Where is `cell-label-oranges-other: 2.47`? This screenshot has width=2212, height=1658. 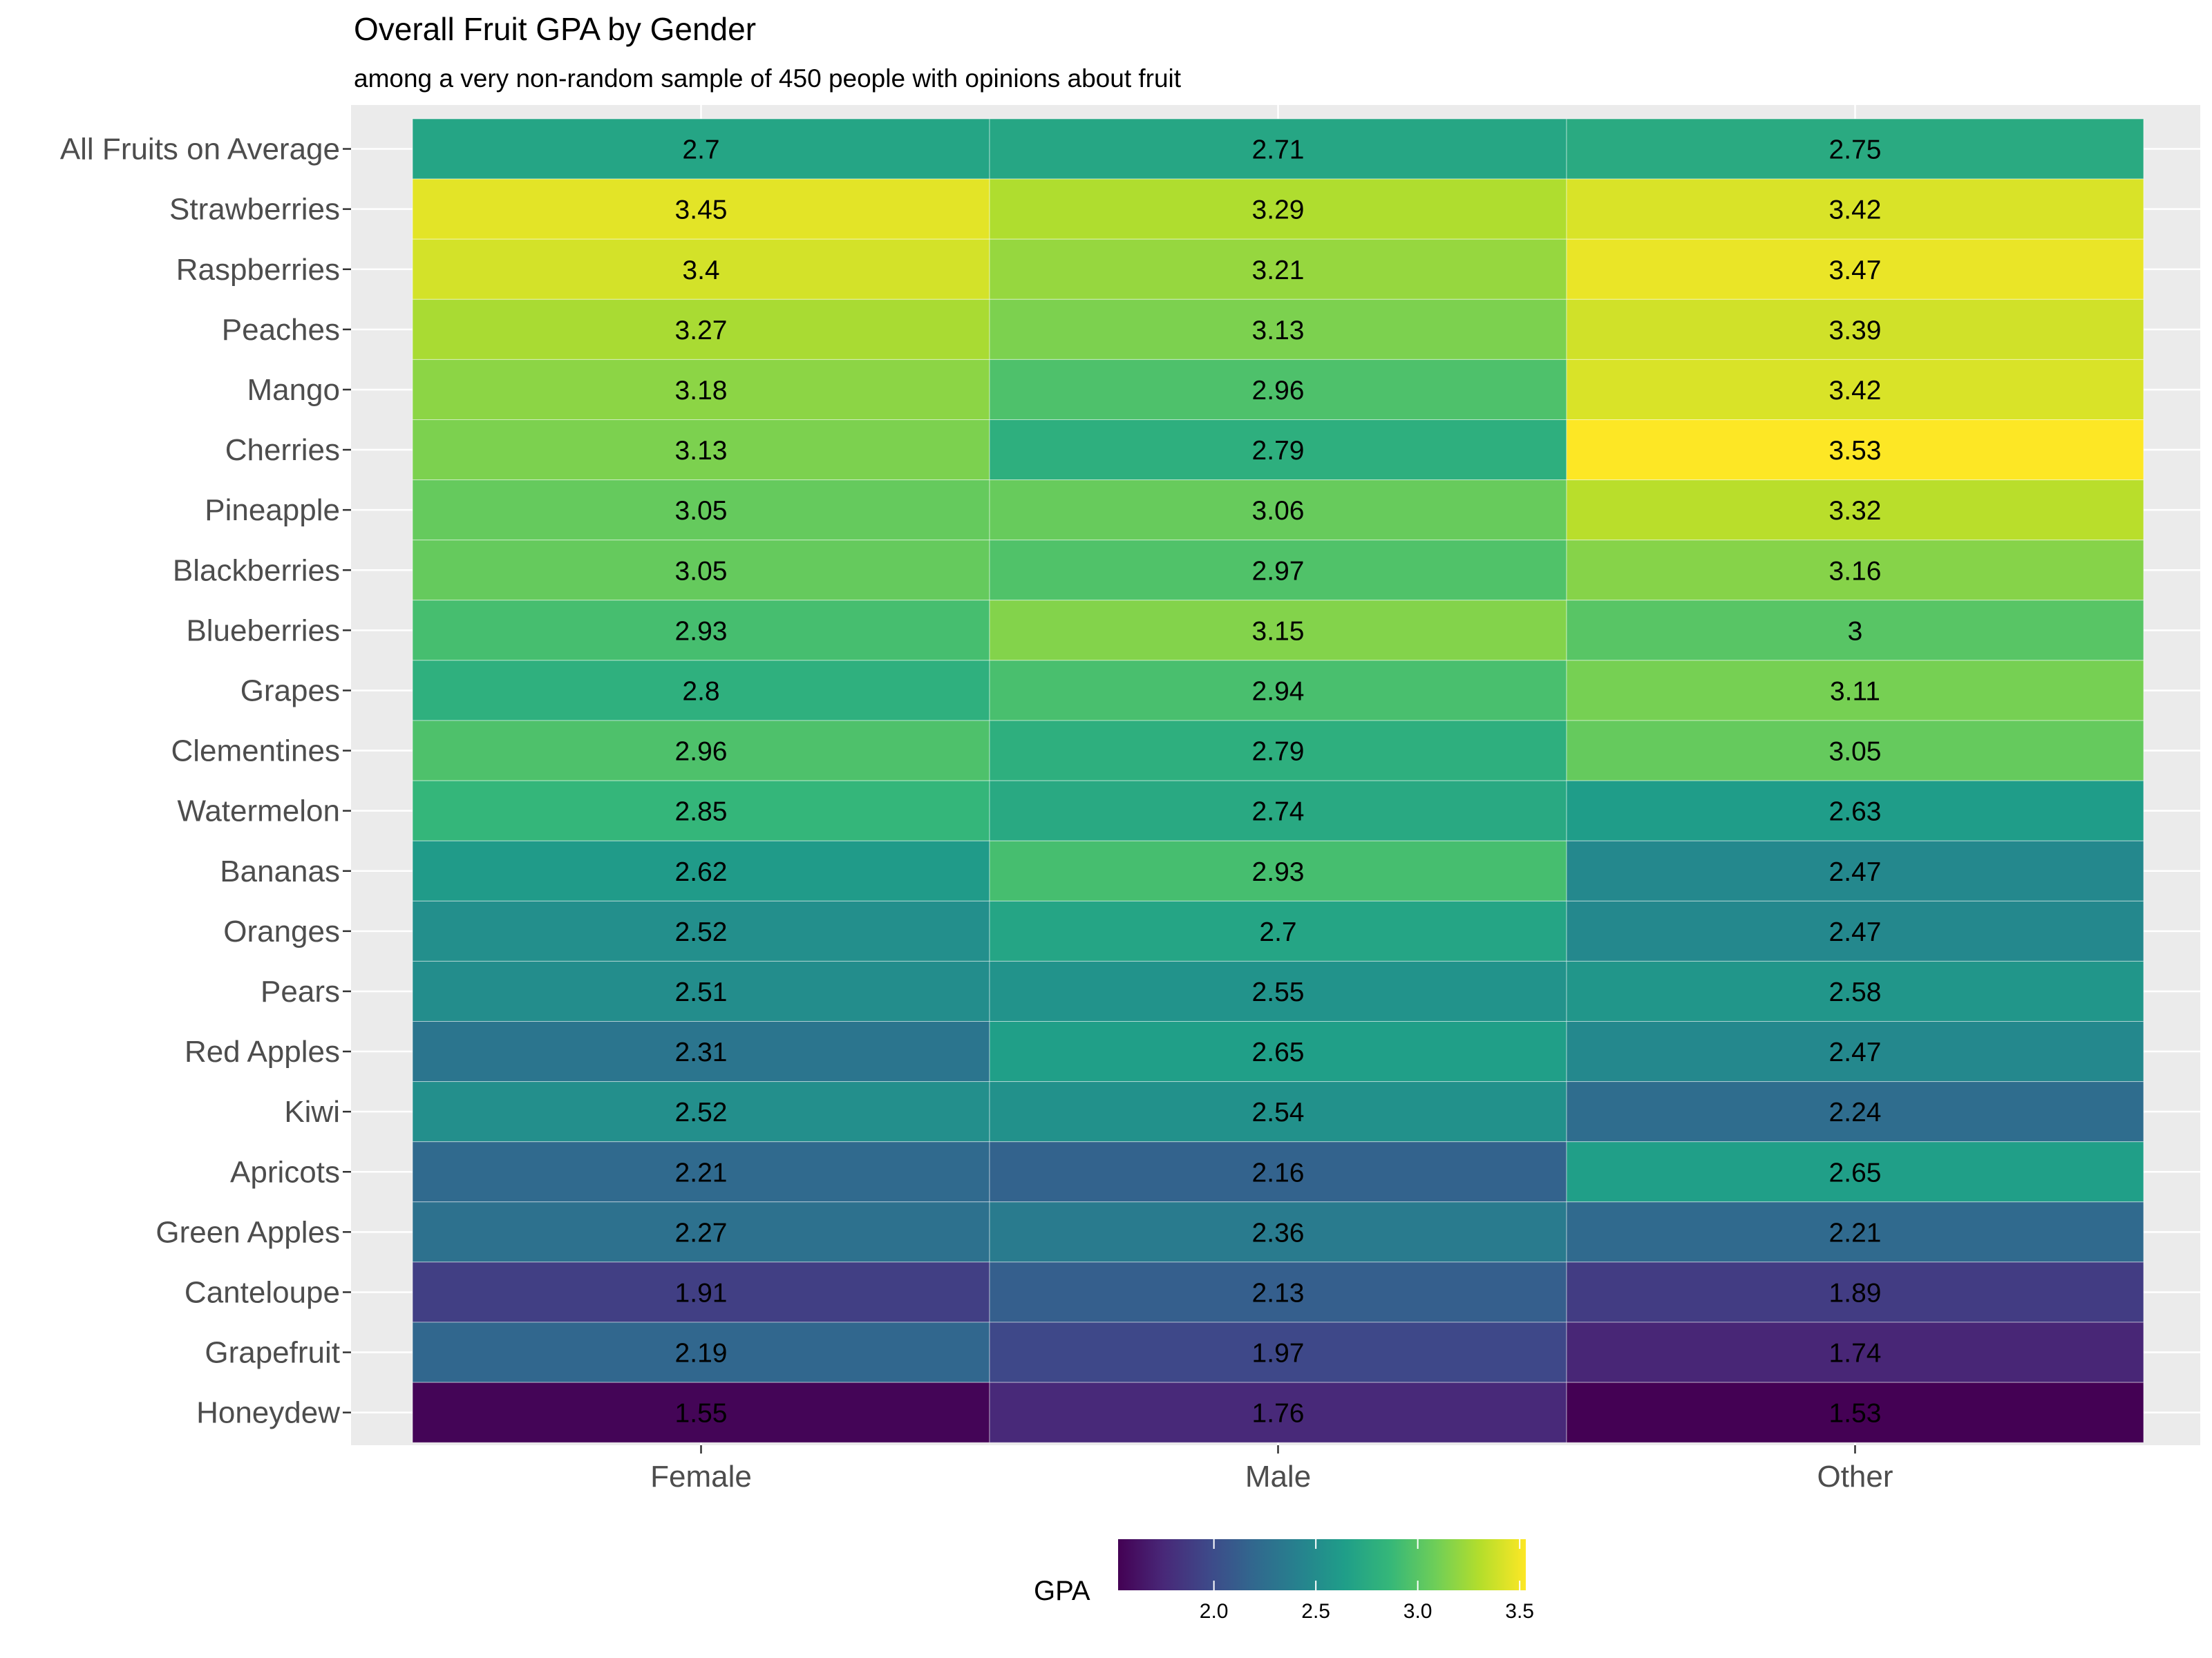 cell-label-oranges-other: 2.47 is located at coordinates (1855, 932).